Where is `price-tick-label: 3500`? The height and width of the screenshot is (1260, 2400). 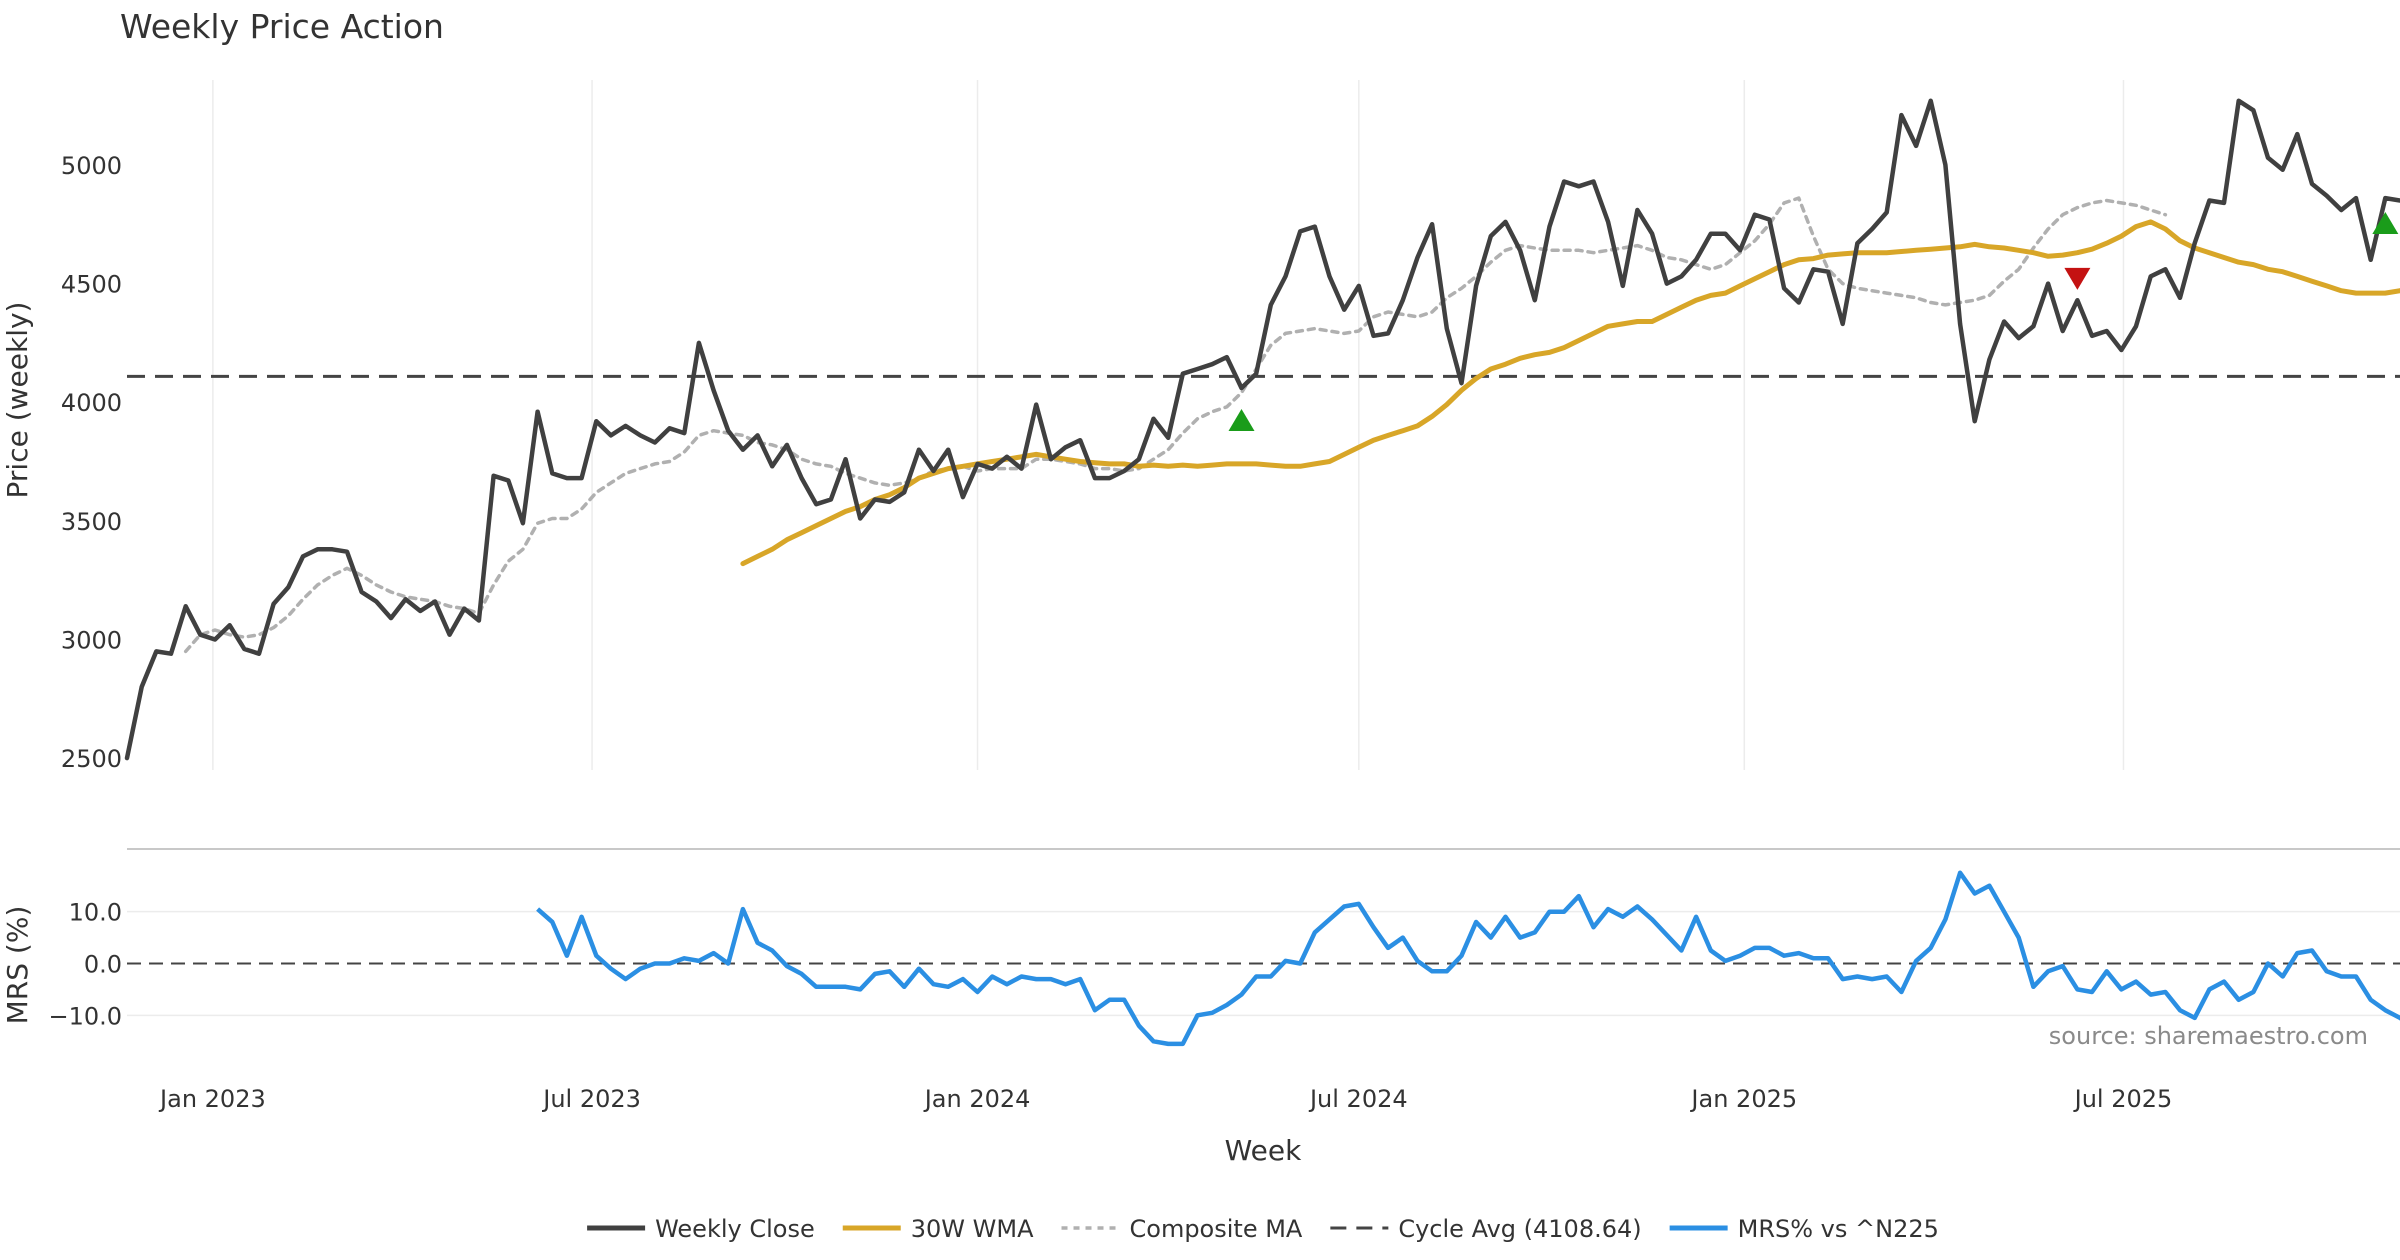 price-tick-label: 3500 is located at coordinates (91, 522).